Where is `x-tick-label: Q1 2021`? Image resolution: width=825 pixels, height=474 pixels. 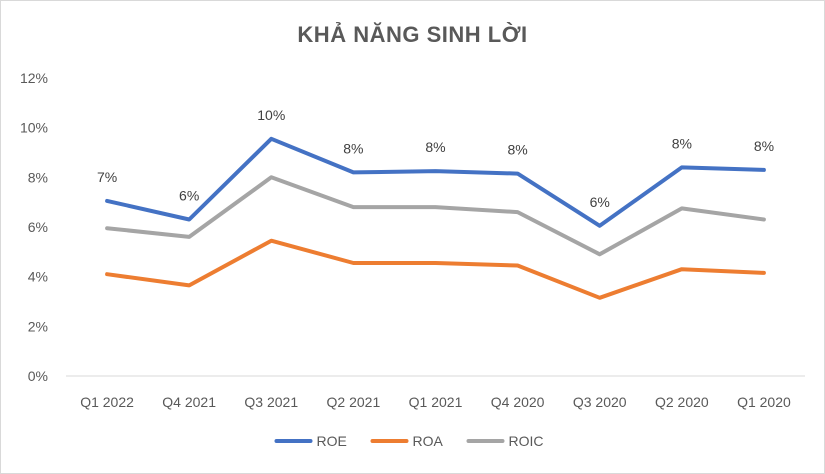
x-tick-label: Q1 2021 is located at coordinates (436, 402).